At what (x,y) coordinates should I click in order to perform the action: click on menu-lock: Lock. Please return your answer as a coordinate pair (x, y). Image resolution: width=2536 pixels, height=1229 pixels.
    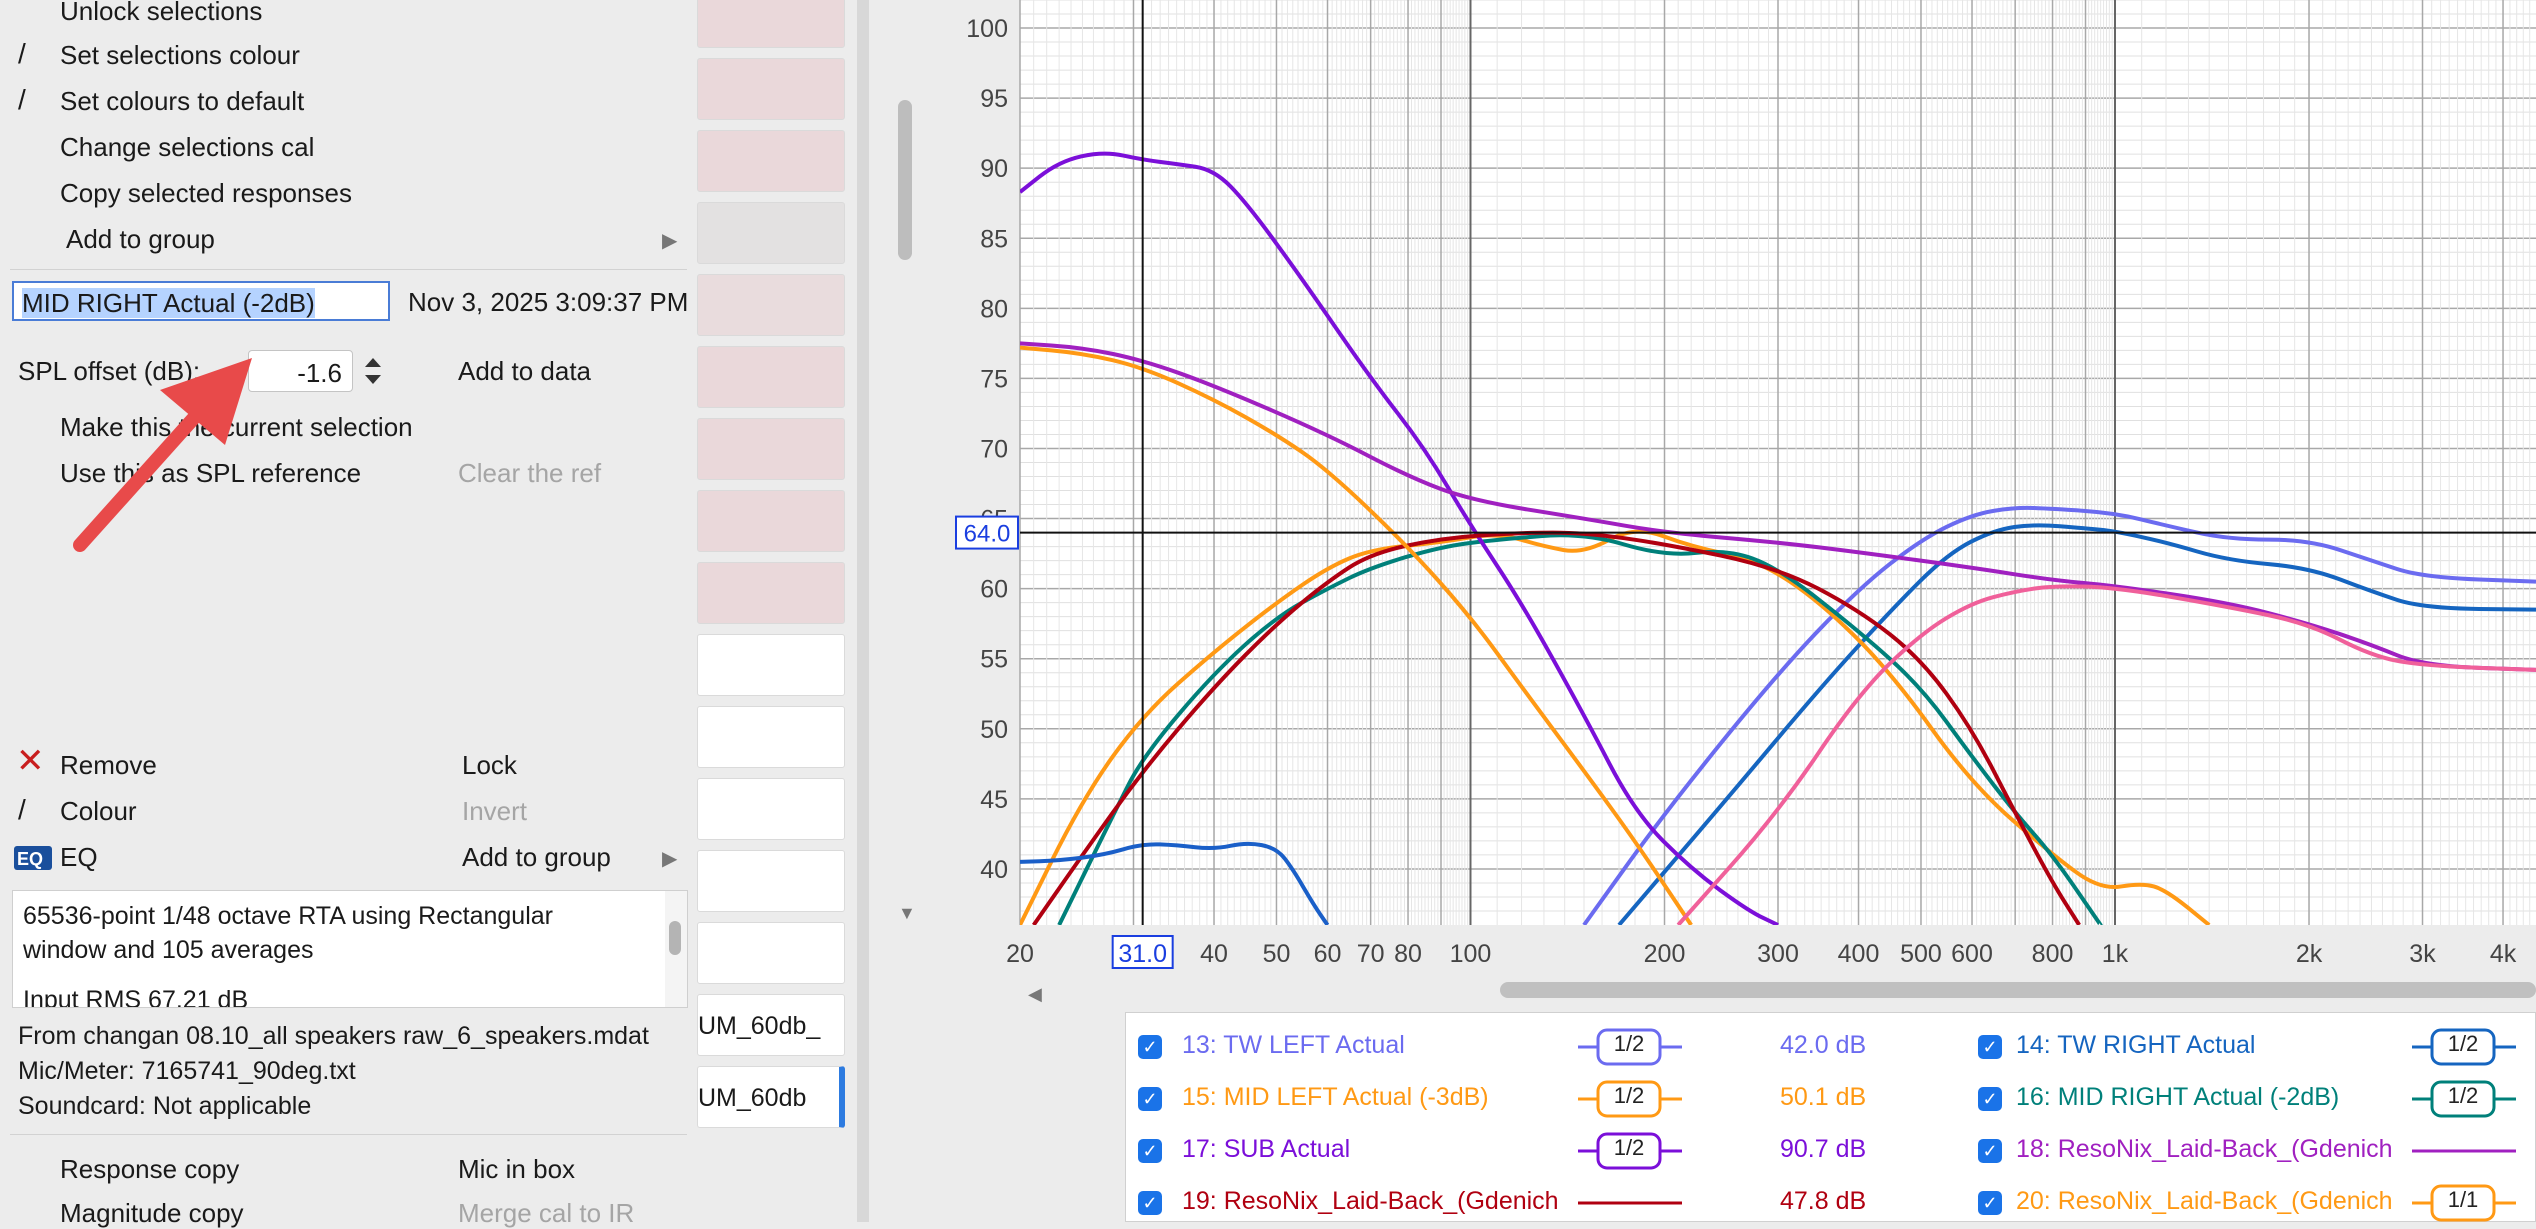
    Looking at the image, I should click on (489, 765).